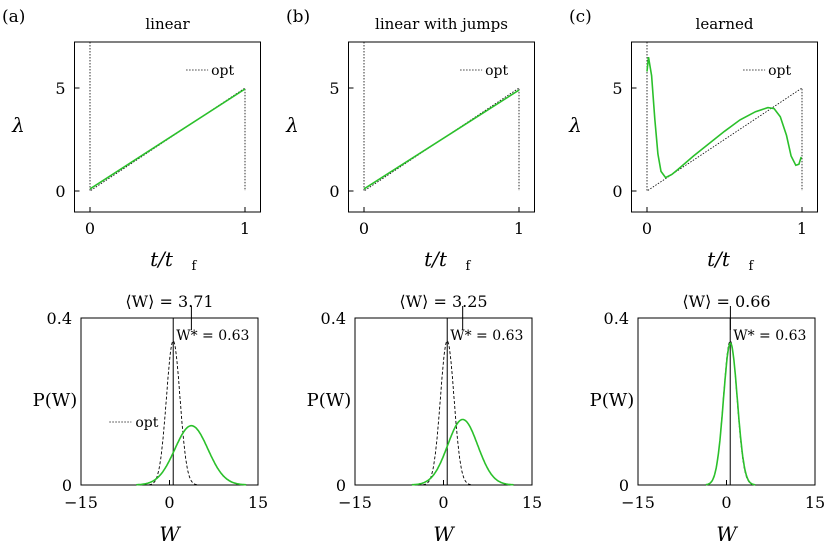  What do you see at coordinates (167, 24) in the screenshot?
I see `panel-title: linear` at bounding box center [167, 24].